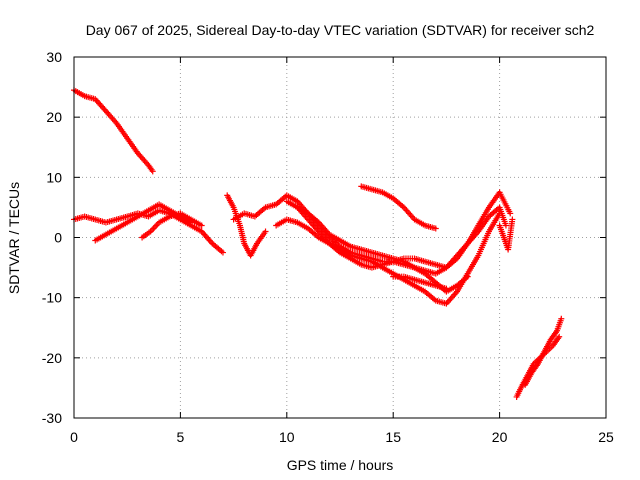 The width and height of the screenshot is (640, 480). What do you see at coordinates (393, 437) in the screenshot?
I see `x-tick-label: 15` at bounding box center [393, 437].